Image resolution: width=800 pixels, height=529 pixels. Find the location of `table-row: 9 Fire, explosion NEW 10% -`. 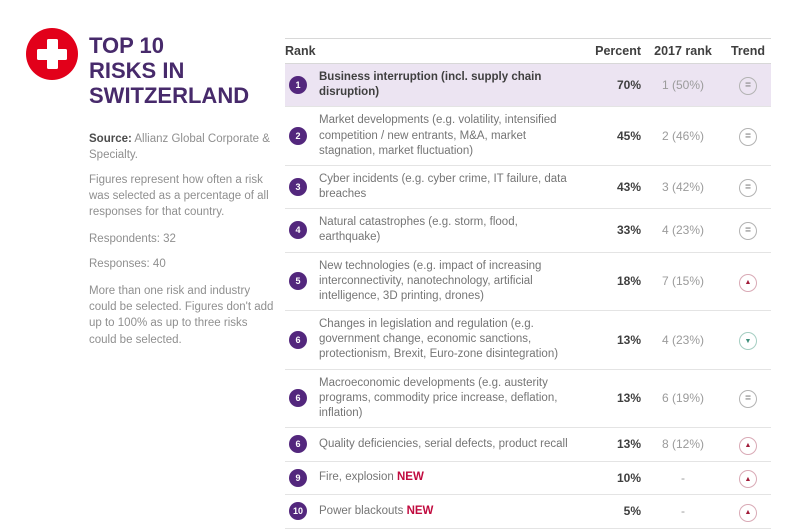

table-row: 9 Fire, explosion NEW 10% - is located at coordinates (528, 479).